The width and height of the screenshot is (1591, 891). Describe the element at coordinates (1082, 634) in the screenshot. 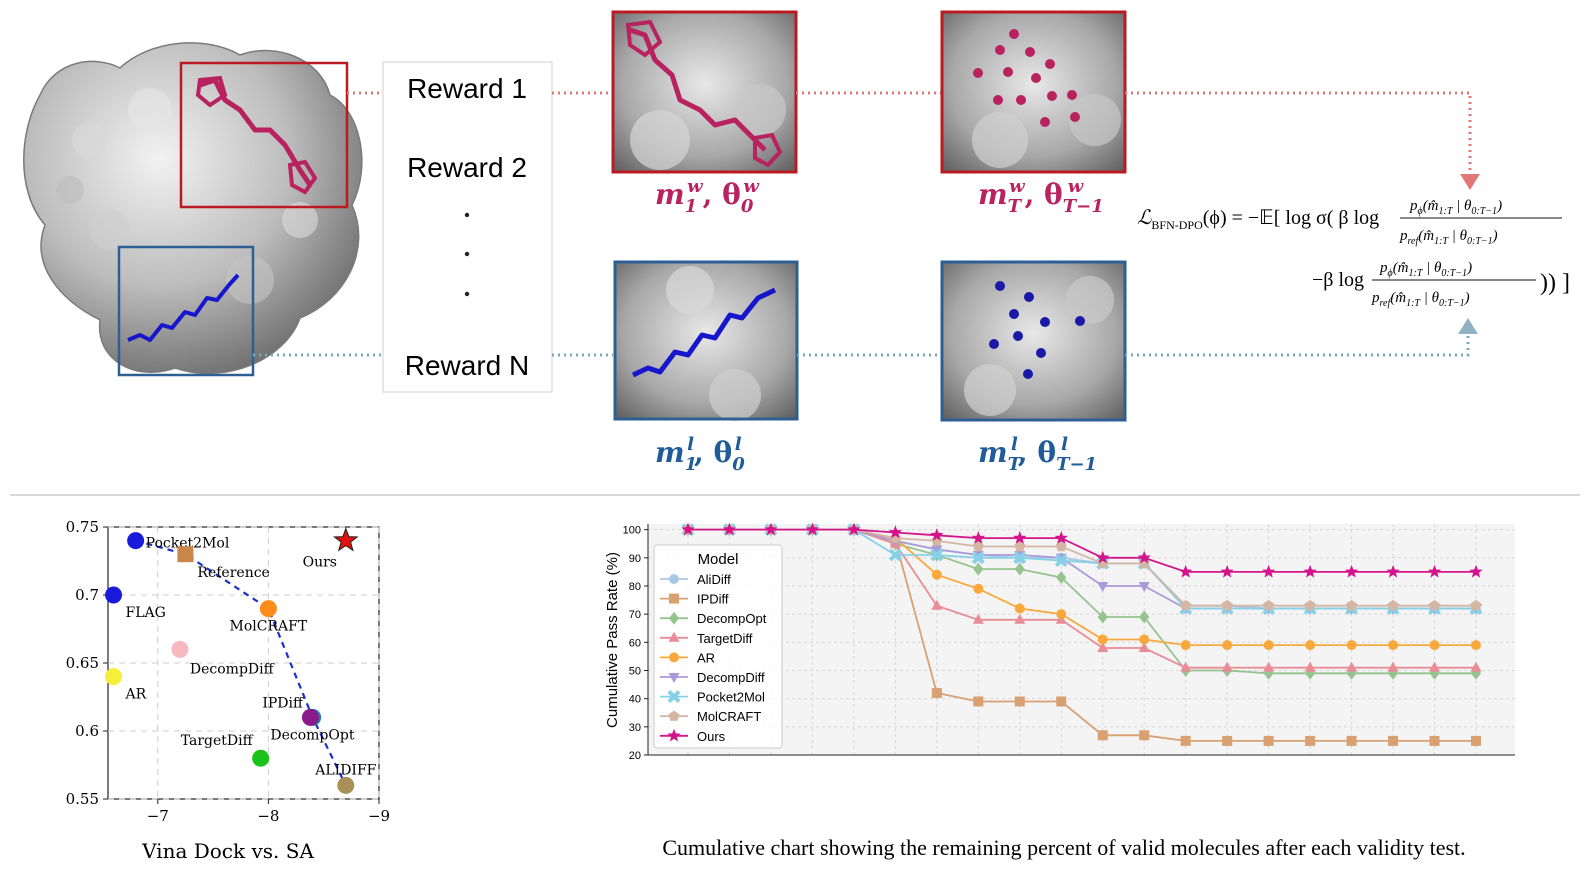

I see `cumulative-series` at that location.